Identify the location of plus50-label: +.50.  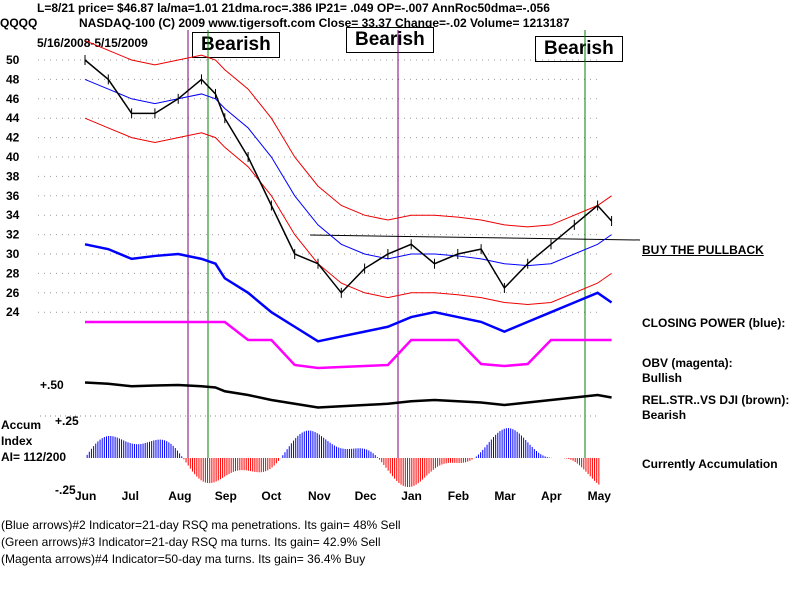
(52, 385).